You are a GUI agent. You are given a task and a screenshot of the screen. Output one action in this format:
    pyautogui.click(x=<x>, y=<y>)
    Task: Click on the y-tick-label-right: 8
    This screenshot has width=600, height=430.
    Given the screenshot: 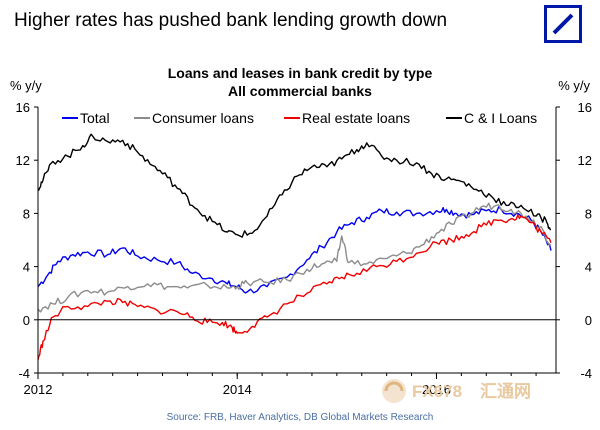 What is the action you would take?
    pyautogui.click(x=588, y=213)
    